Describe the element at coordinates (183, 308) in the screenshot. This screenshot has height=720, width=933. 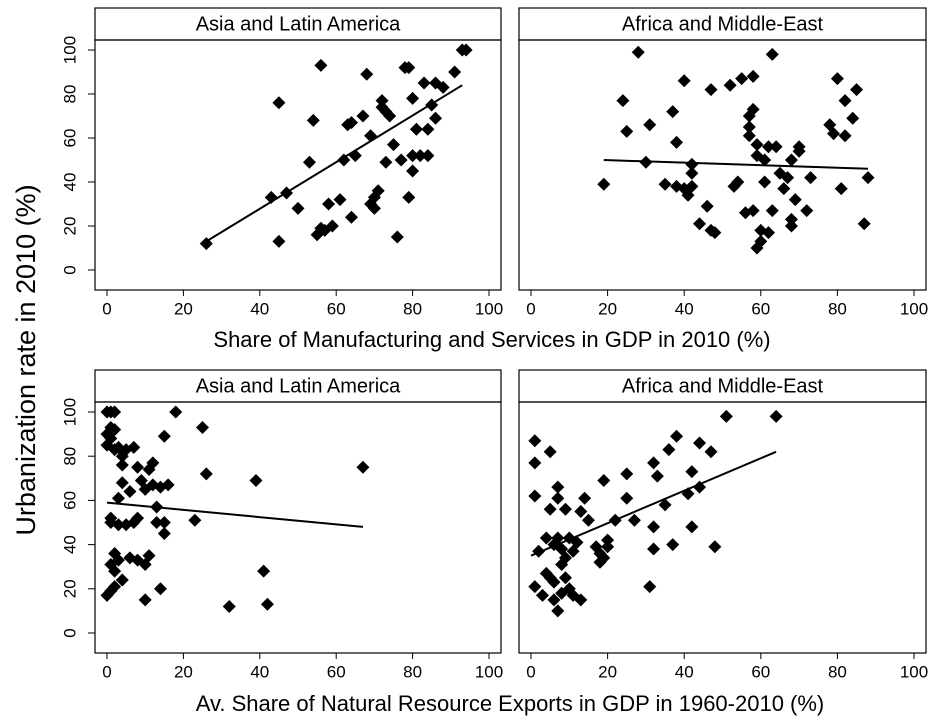
I see `x-tick-label: 20` at that location.